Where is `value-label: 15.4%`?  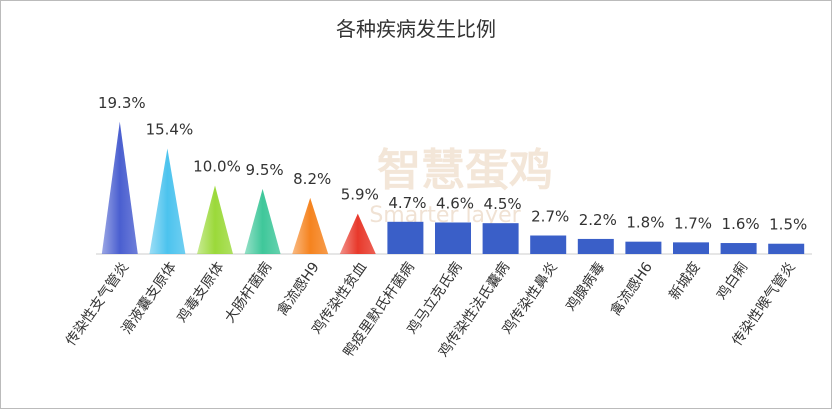 value-label: 15.4% is located at coordinates (170, 130).